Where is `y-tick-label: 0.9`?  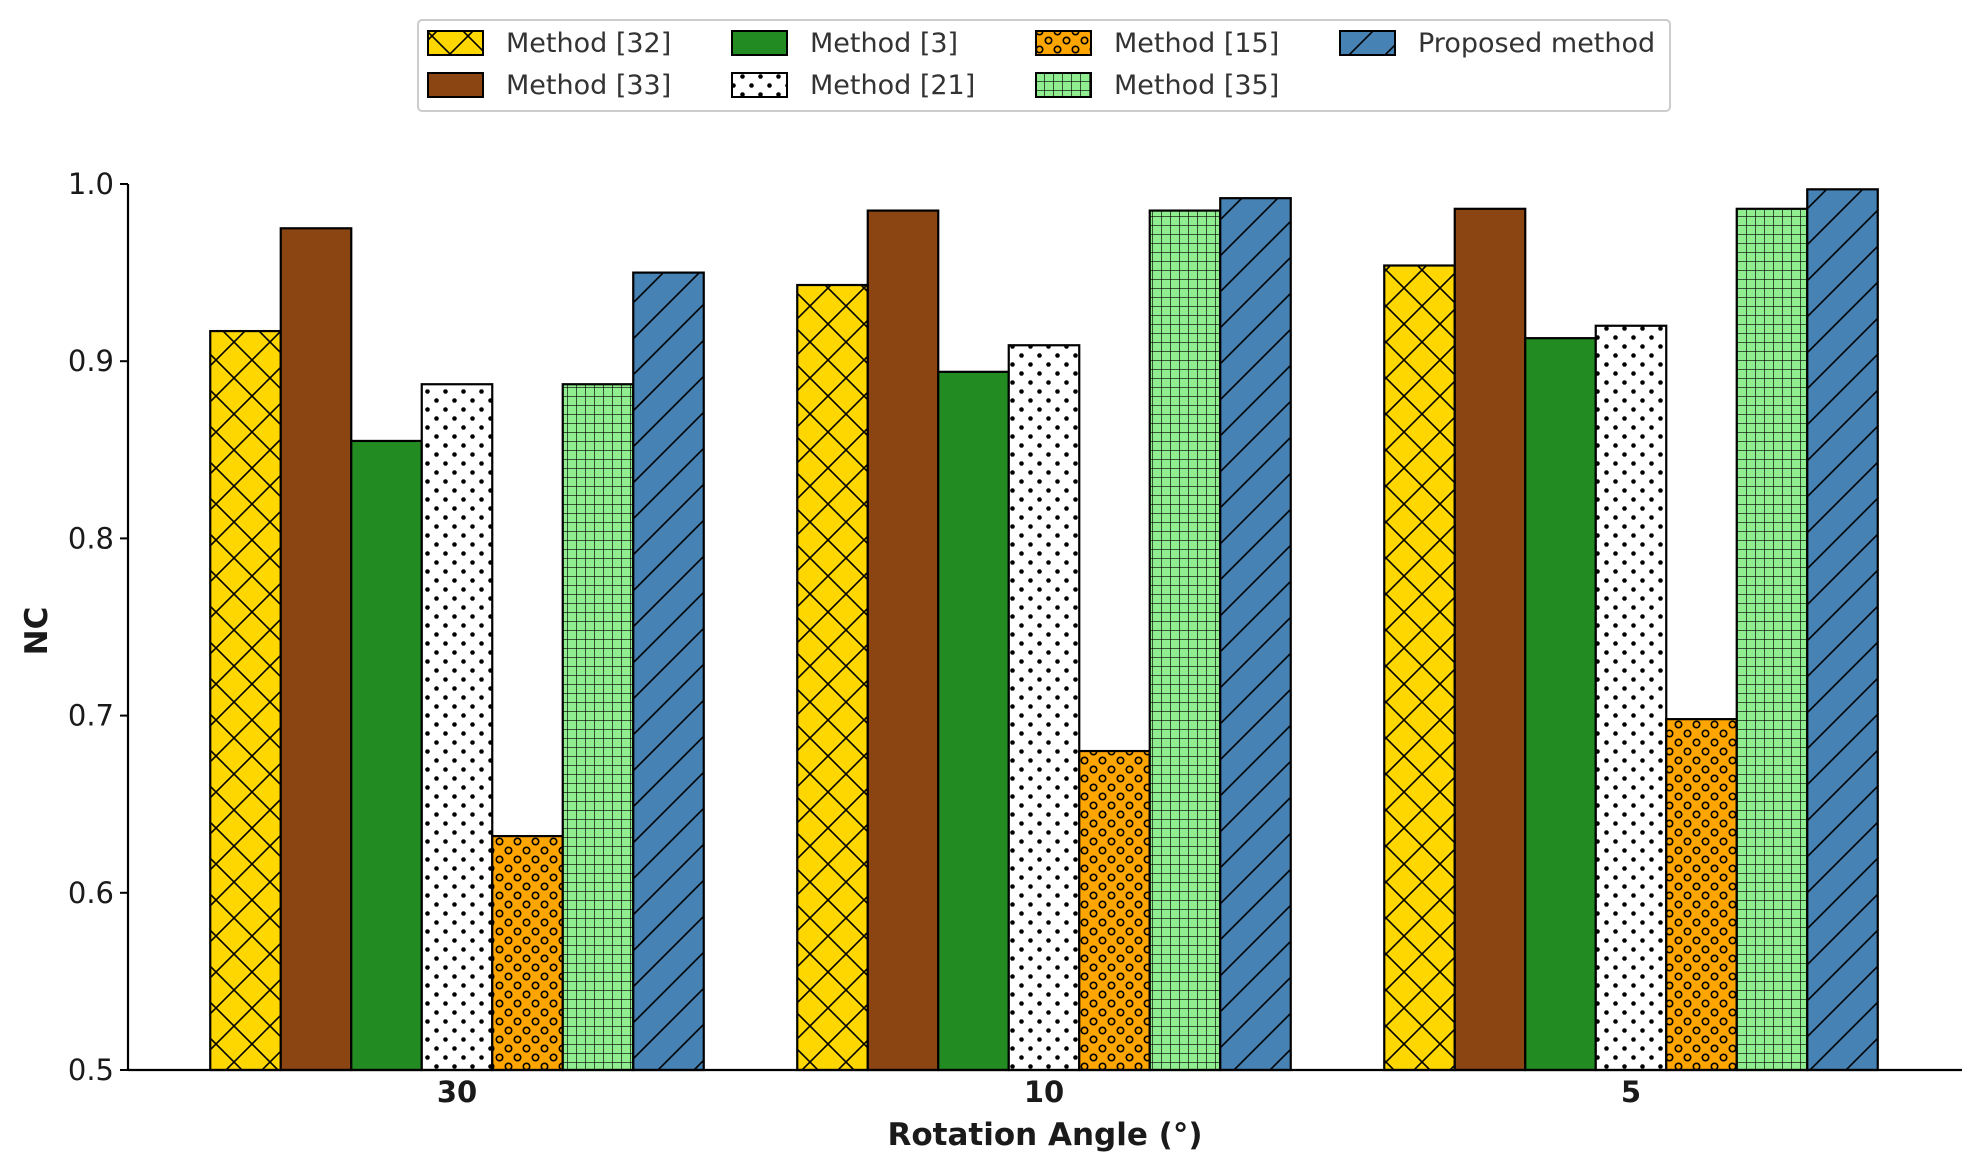 y-tick-label: 0.9 is located at coordinates (91, 361).